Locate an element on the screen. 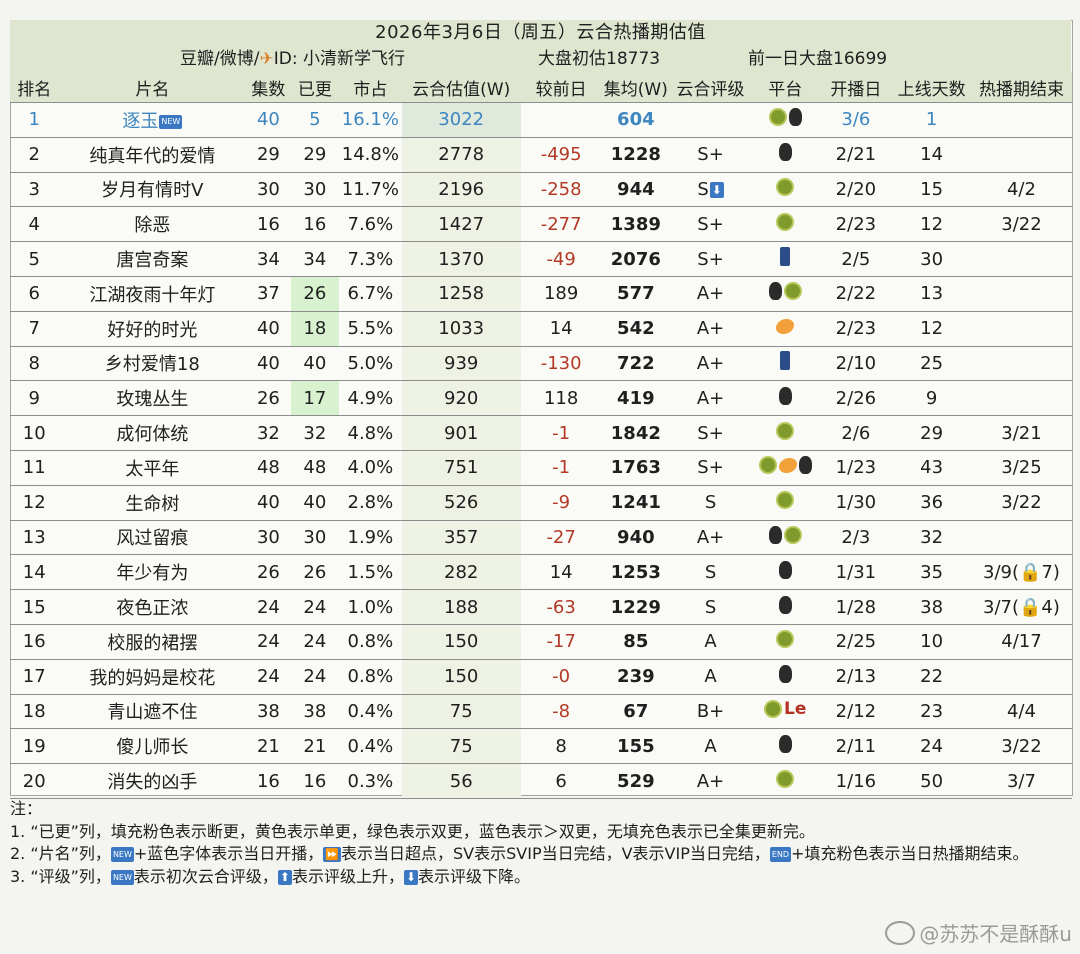 The width and height of the screenshot is (1080, 954). estimate-cell: 1370 is located at coordinates (461, 259).